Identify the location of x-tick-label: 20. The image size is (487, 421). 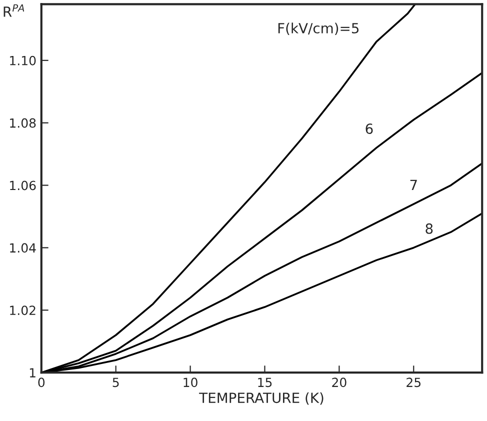
(339, 383).